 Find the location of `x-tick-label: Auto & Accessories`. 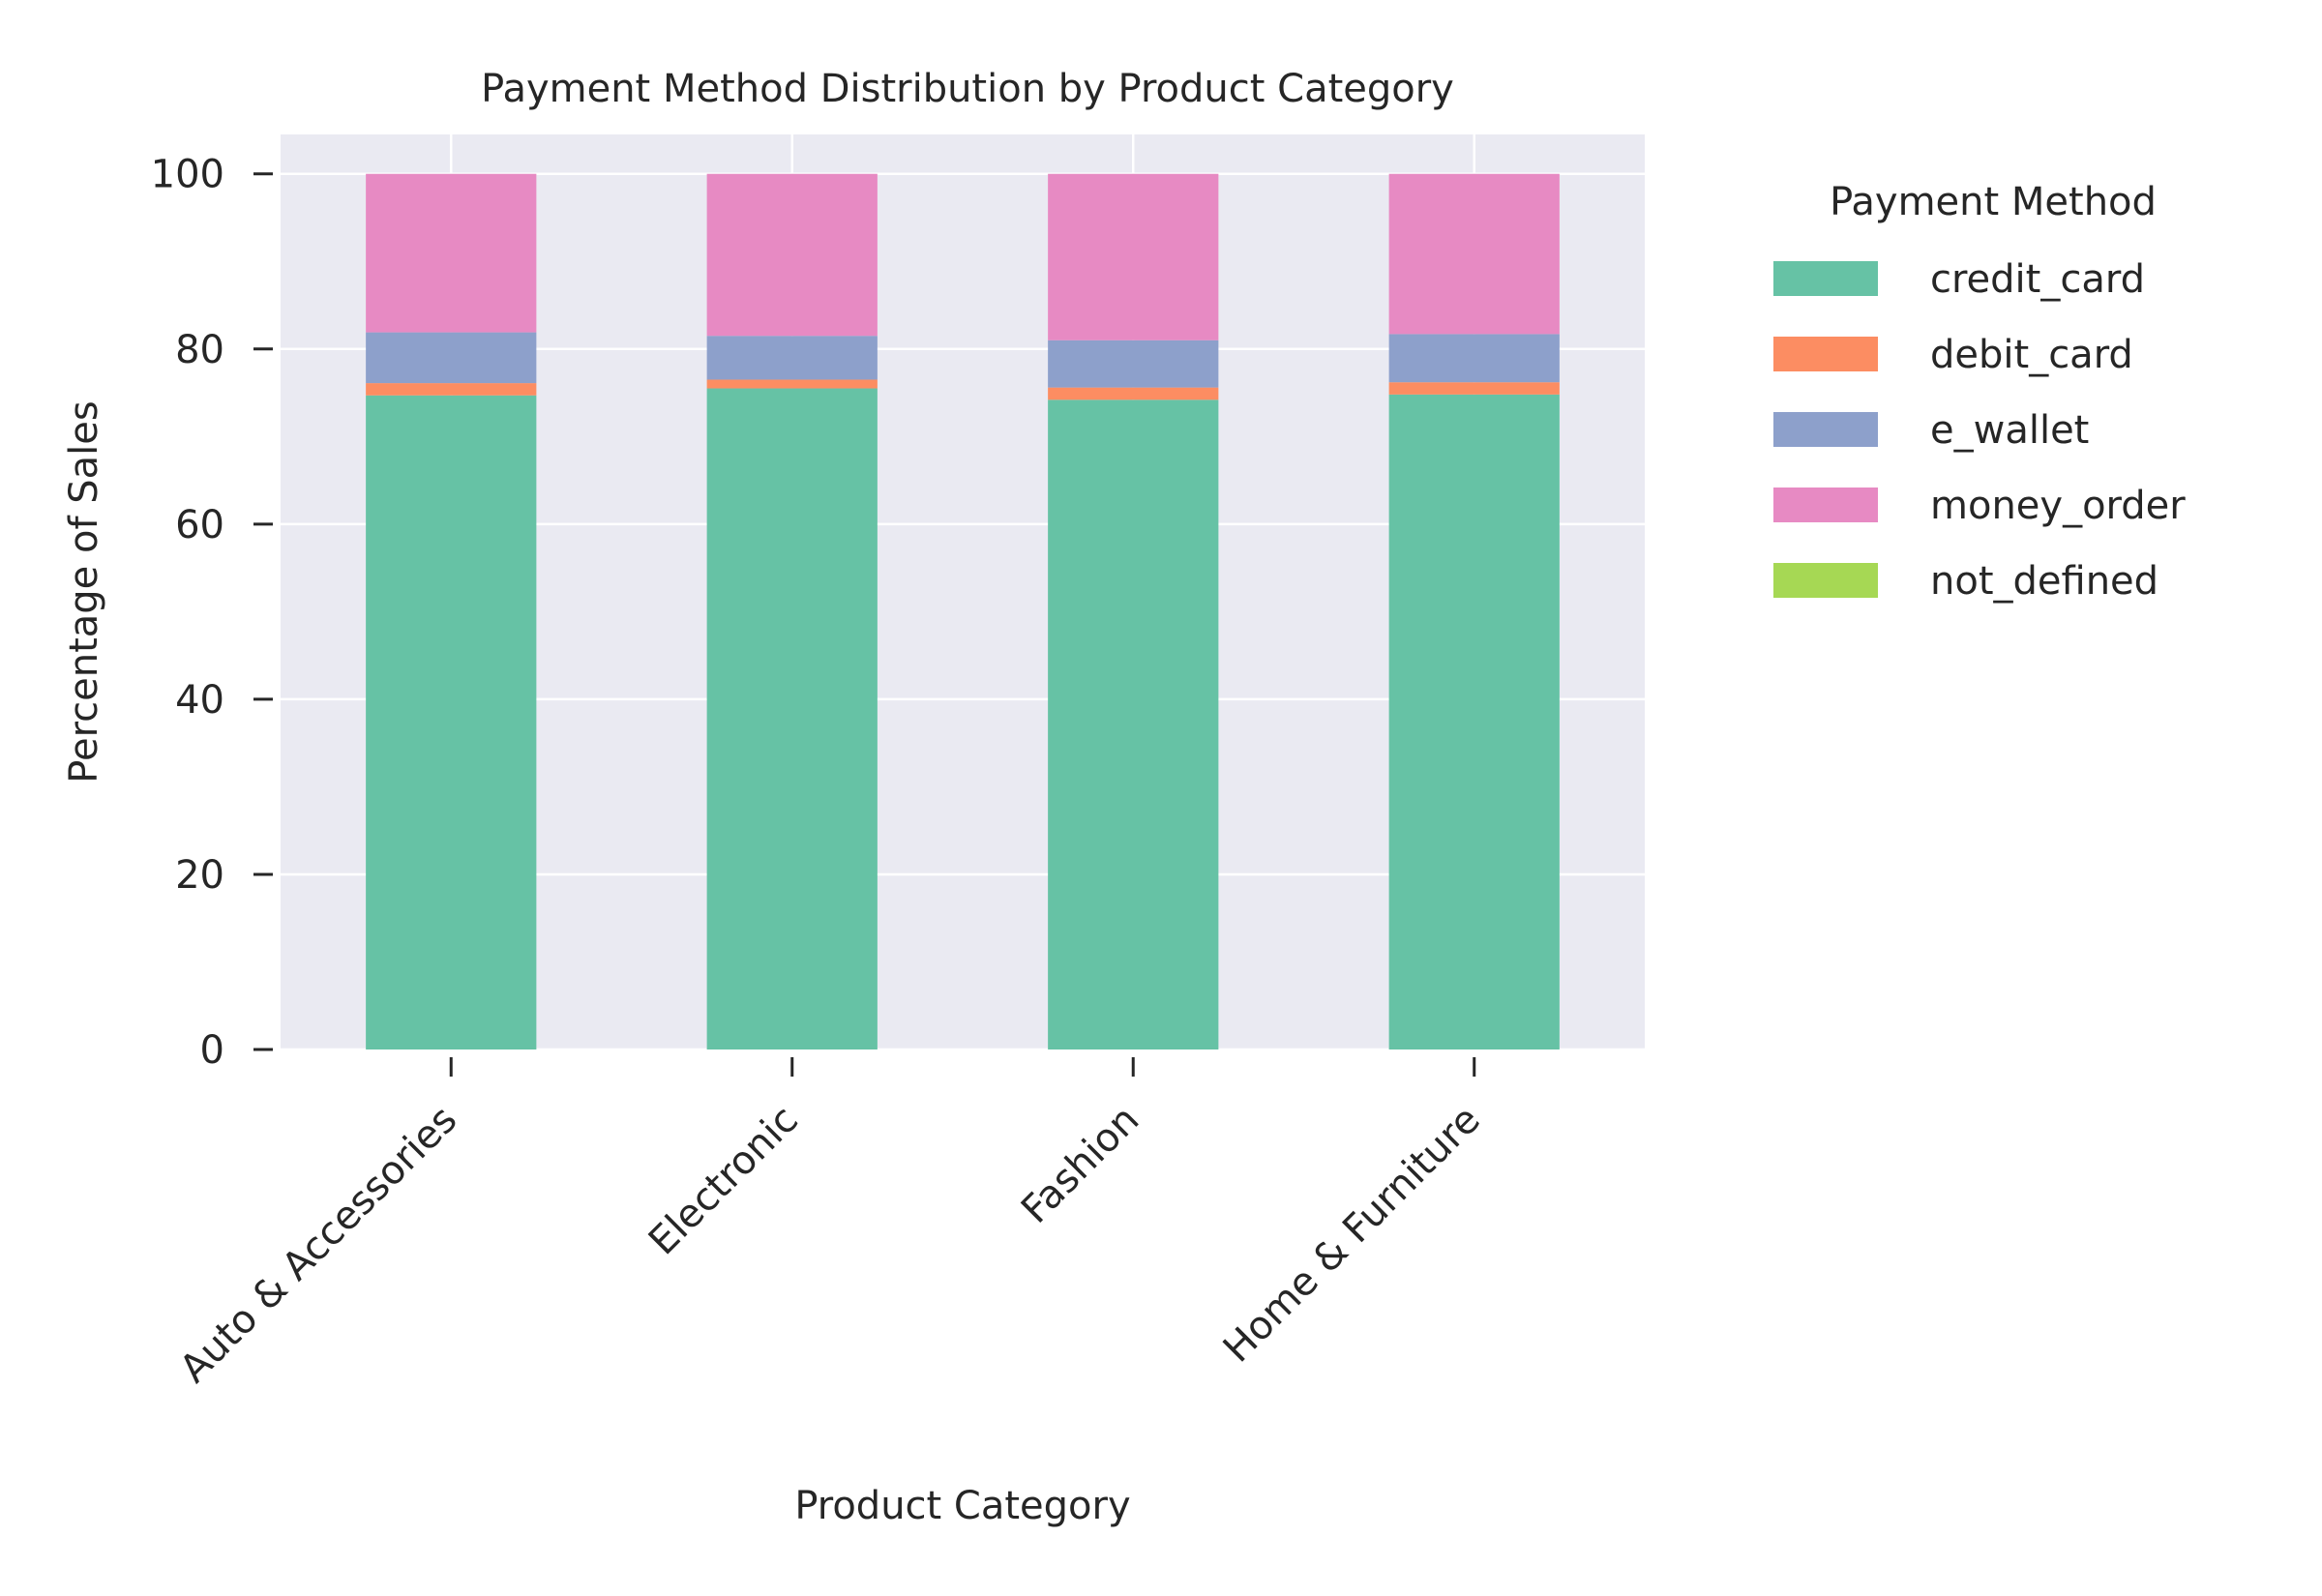

x-tick-label: Auto & Accessories is located at coordinates (318, 1245).